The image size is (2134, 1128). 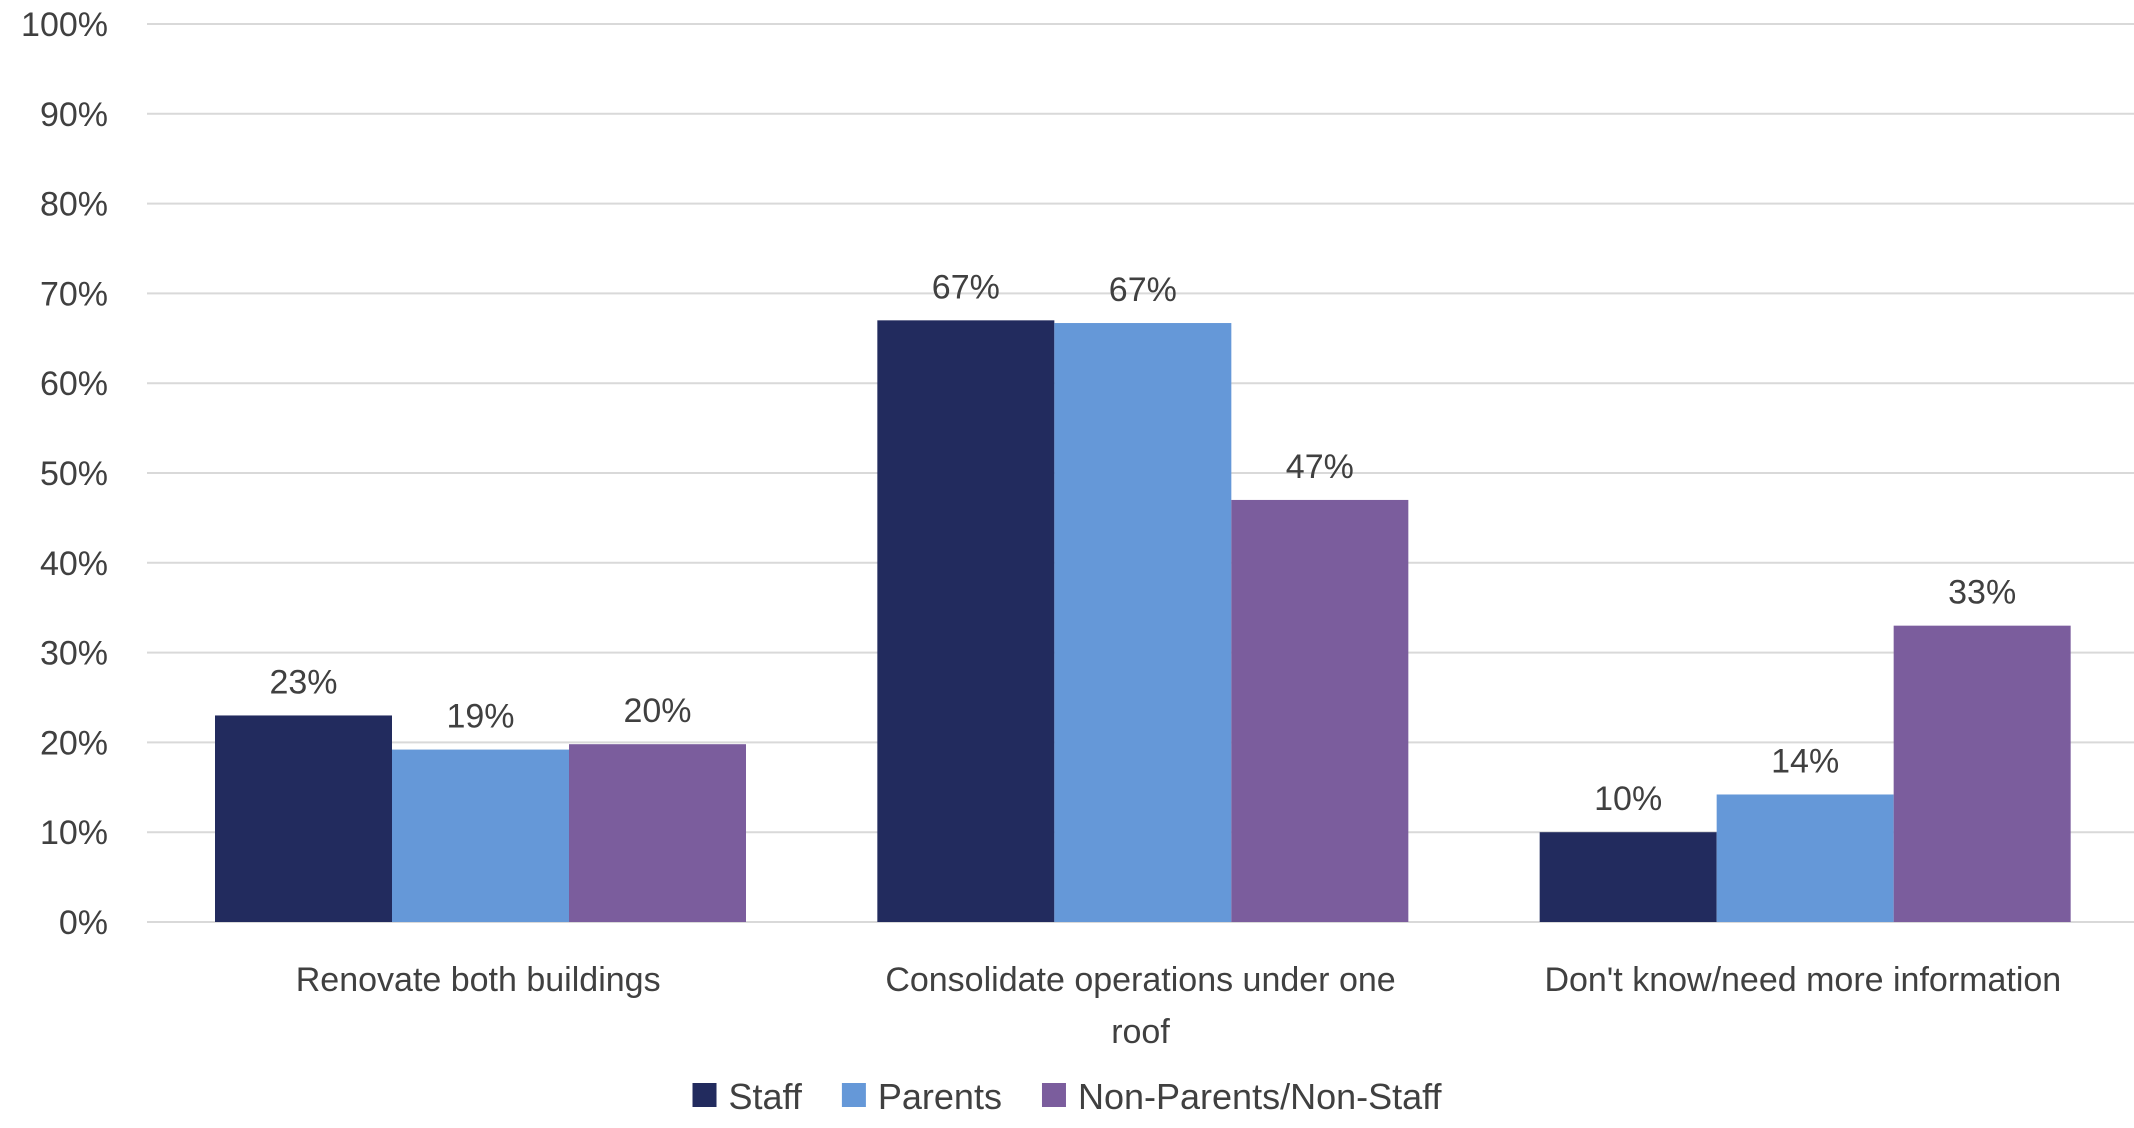 What do you see at coordinates (766, 1096) in the screenshot?
I see `legend-label-staff: Staff` at bounding box center [766, 1096].